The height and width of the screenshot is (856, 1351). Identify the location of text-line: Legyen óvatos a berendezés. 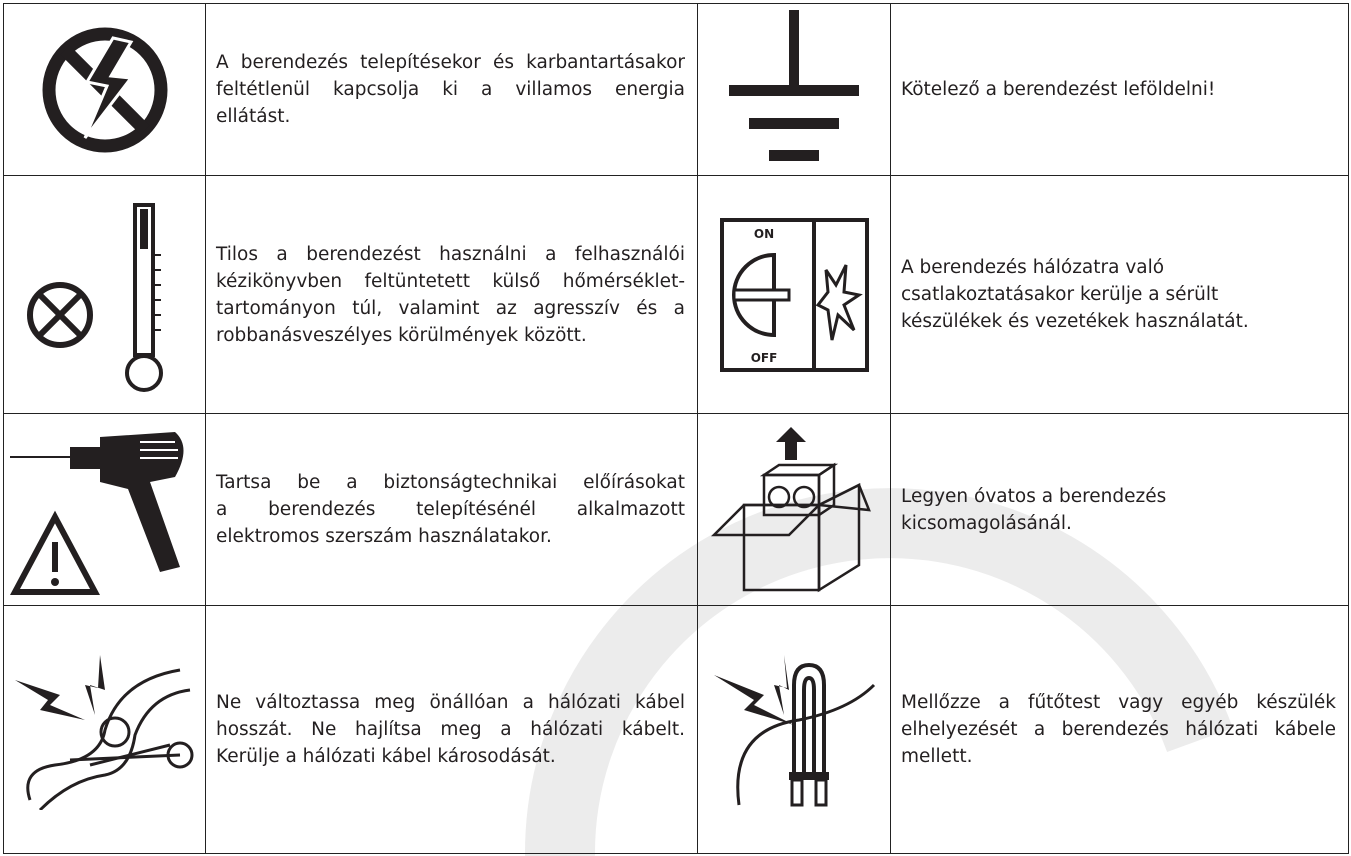
(1034, 496).